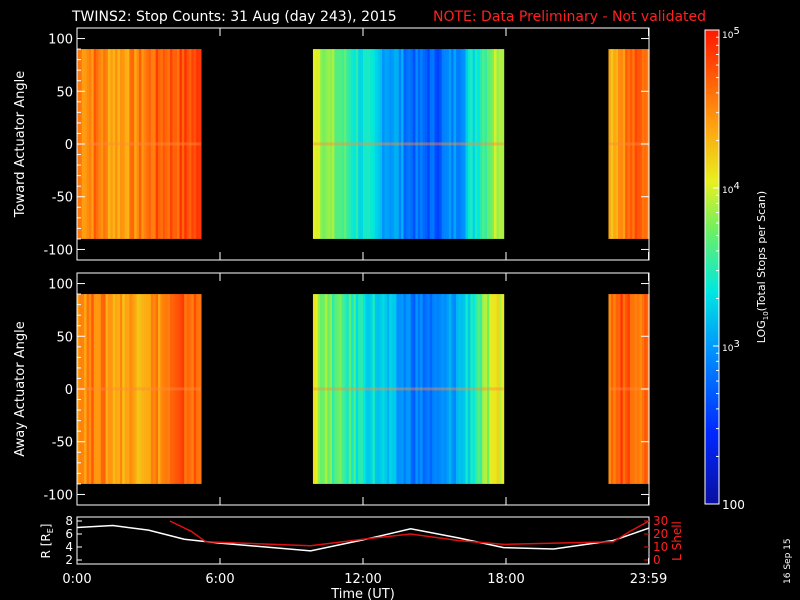 This screenshot has width=800, height=600. What do you see at coordinates (62, 198) in the screenshot?
I see `y-tick-label: -50` at bounding box center [62, 198].